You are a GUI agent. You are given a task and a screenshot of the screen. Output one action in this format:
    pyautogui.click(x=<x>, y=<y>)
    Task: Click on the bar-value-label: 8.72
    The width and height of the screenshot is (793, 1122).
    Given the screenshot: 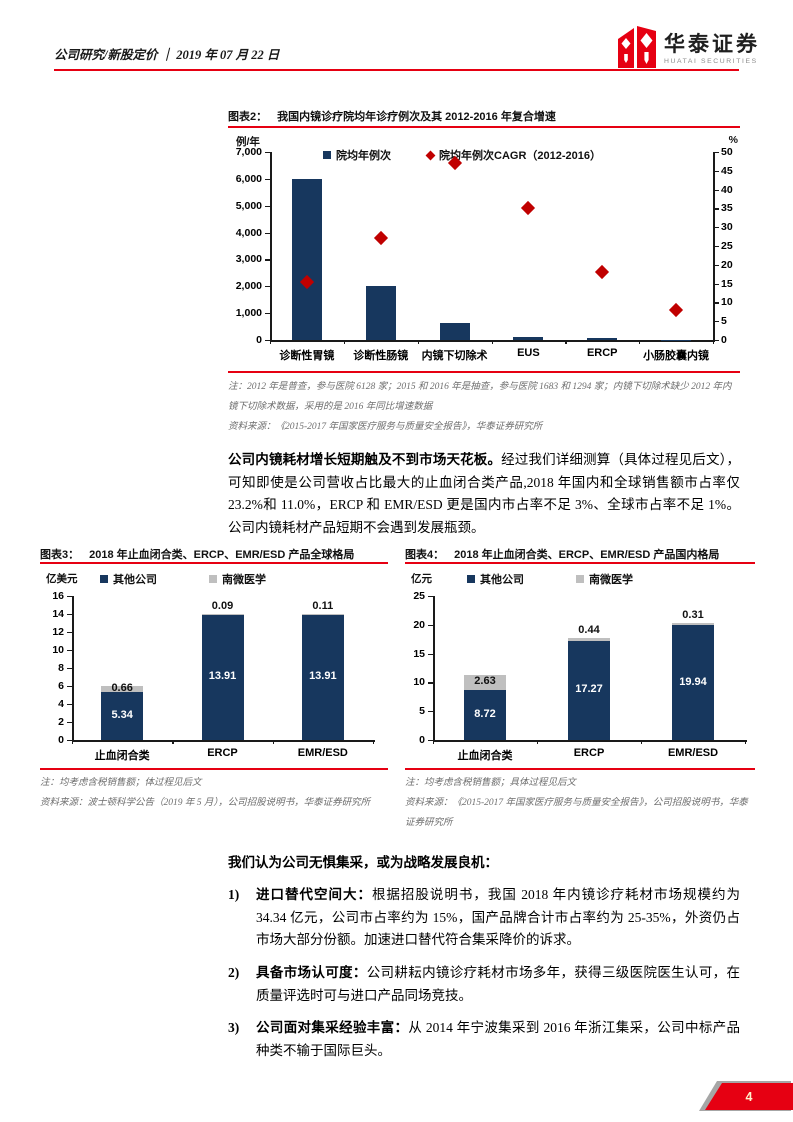 What is the action you would take?
    pyautogui.click(x=485, y=713)
    